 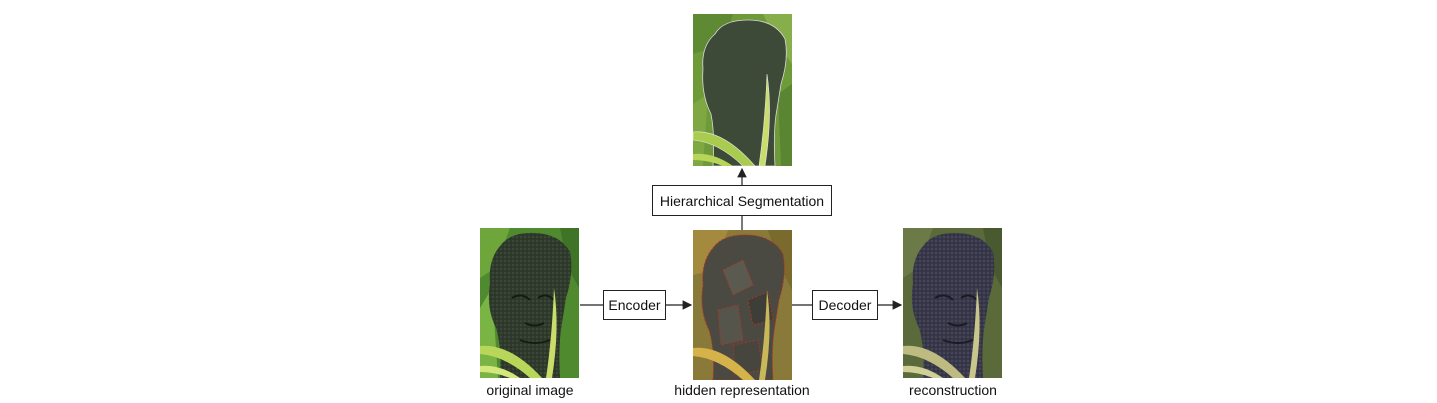 I want to click on caption-hidden-representation: hidden representation, so click(x=742, y=390).